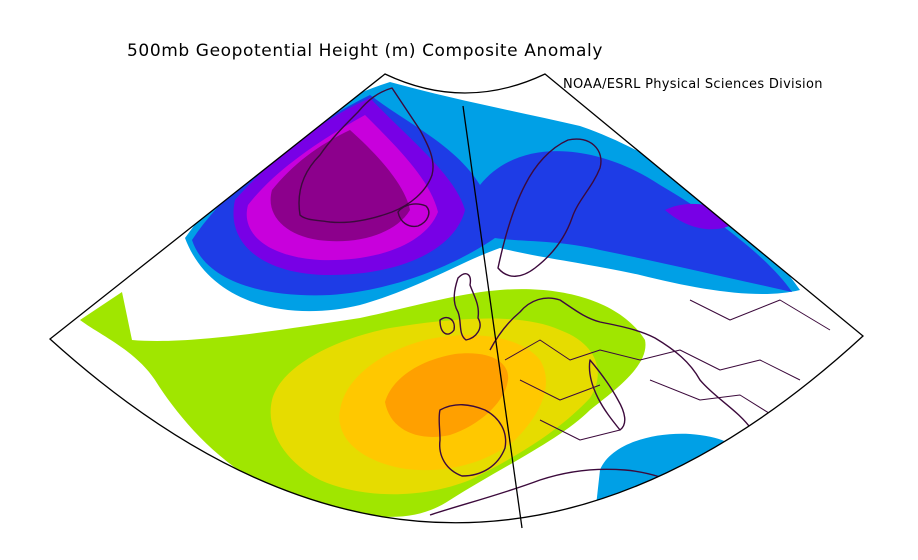  I want to click on scandinavia-coast, so click(549, 207).